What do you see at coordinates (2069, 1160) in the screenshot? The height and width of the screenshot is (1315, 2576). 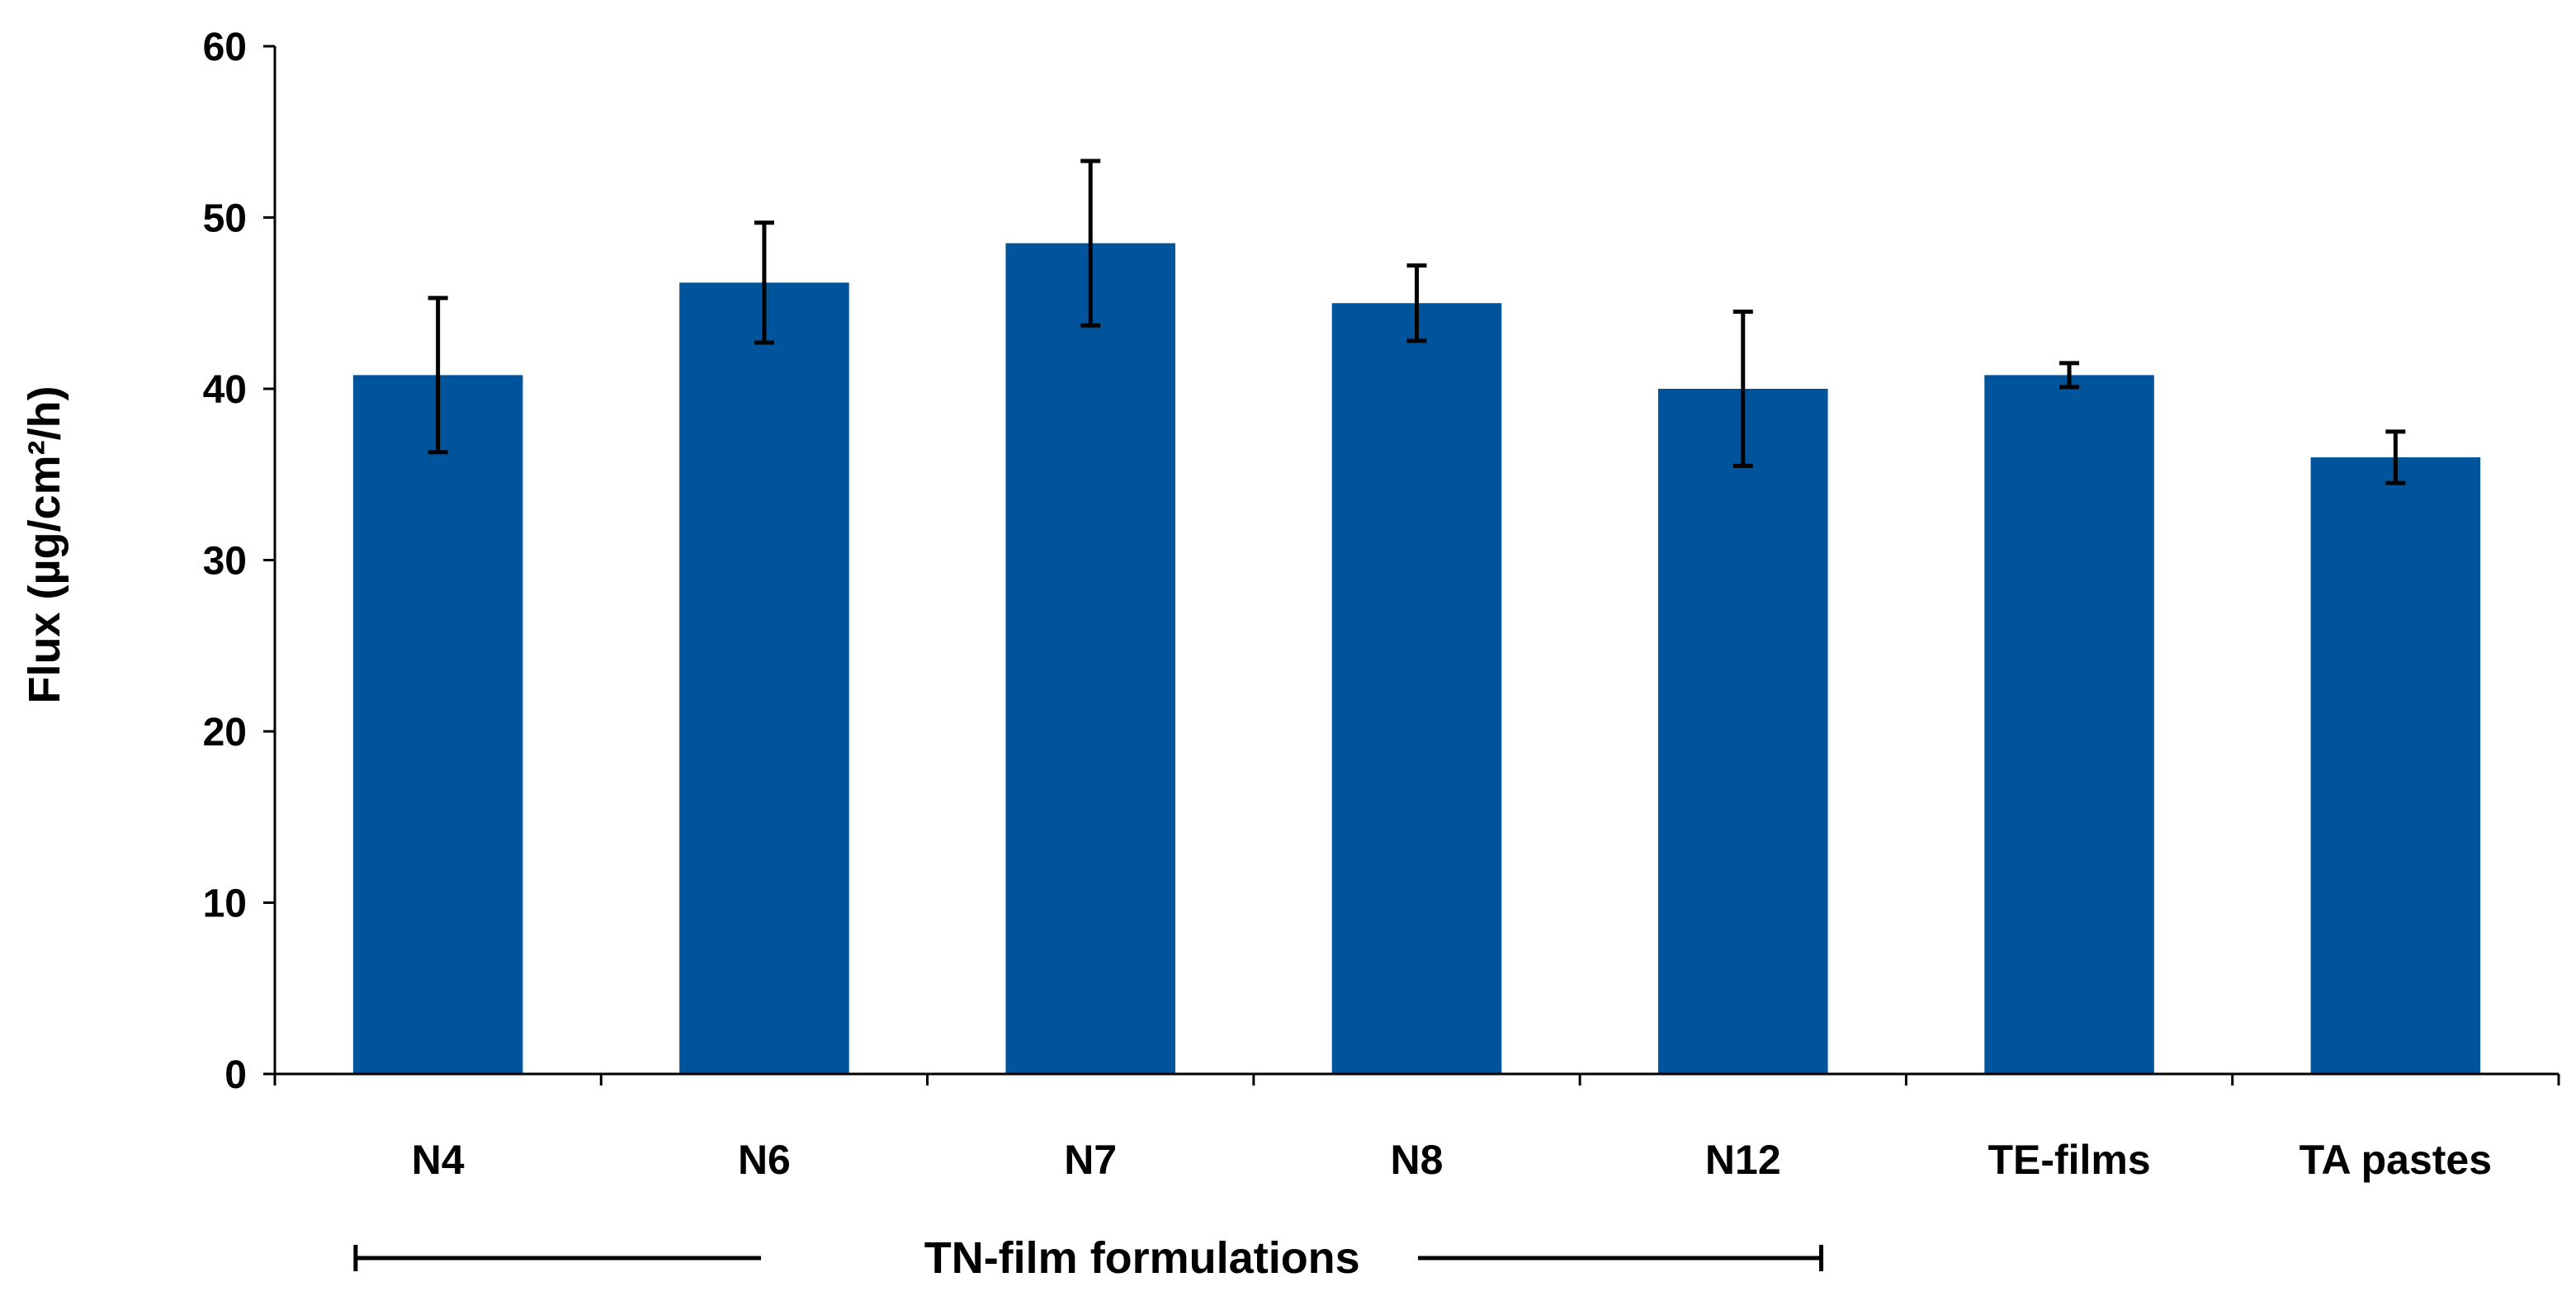 I see `x-category-label: TE-films` at bounding box center [2069, 1160].